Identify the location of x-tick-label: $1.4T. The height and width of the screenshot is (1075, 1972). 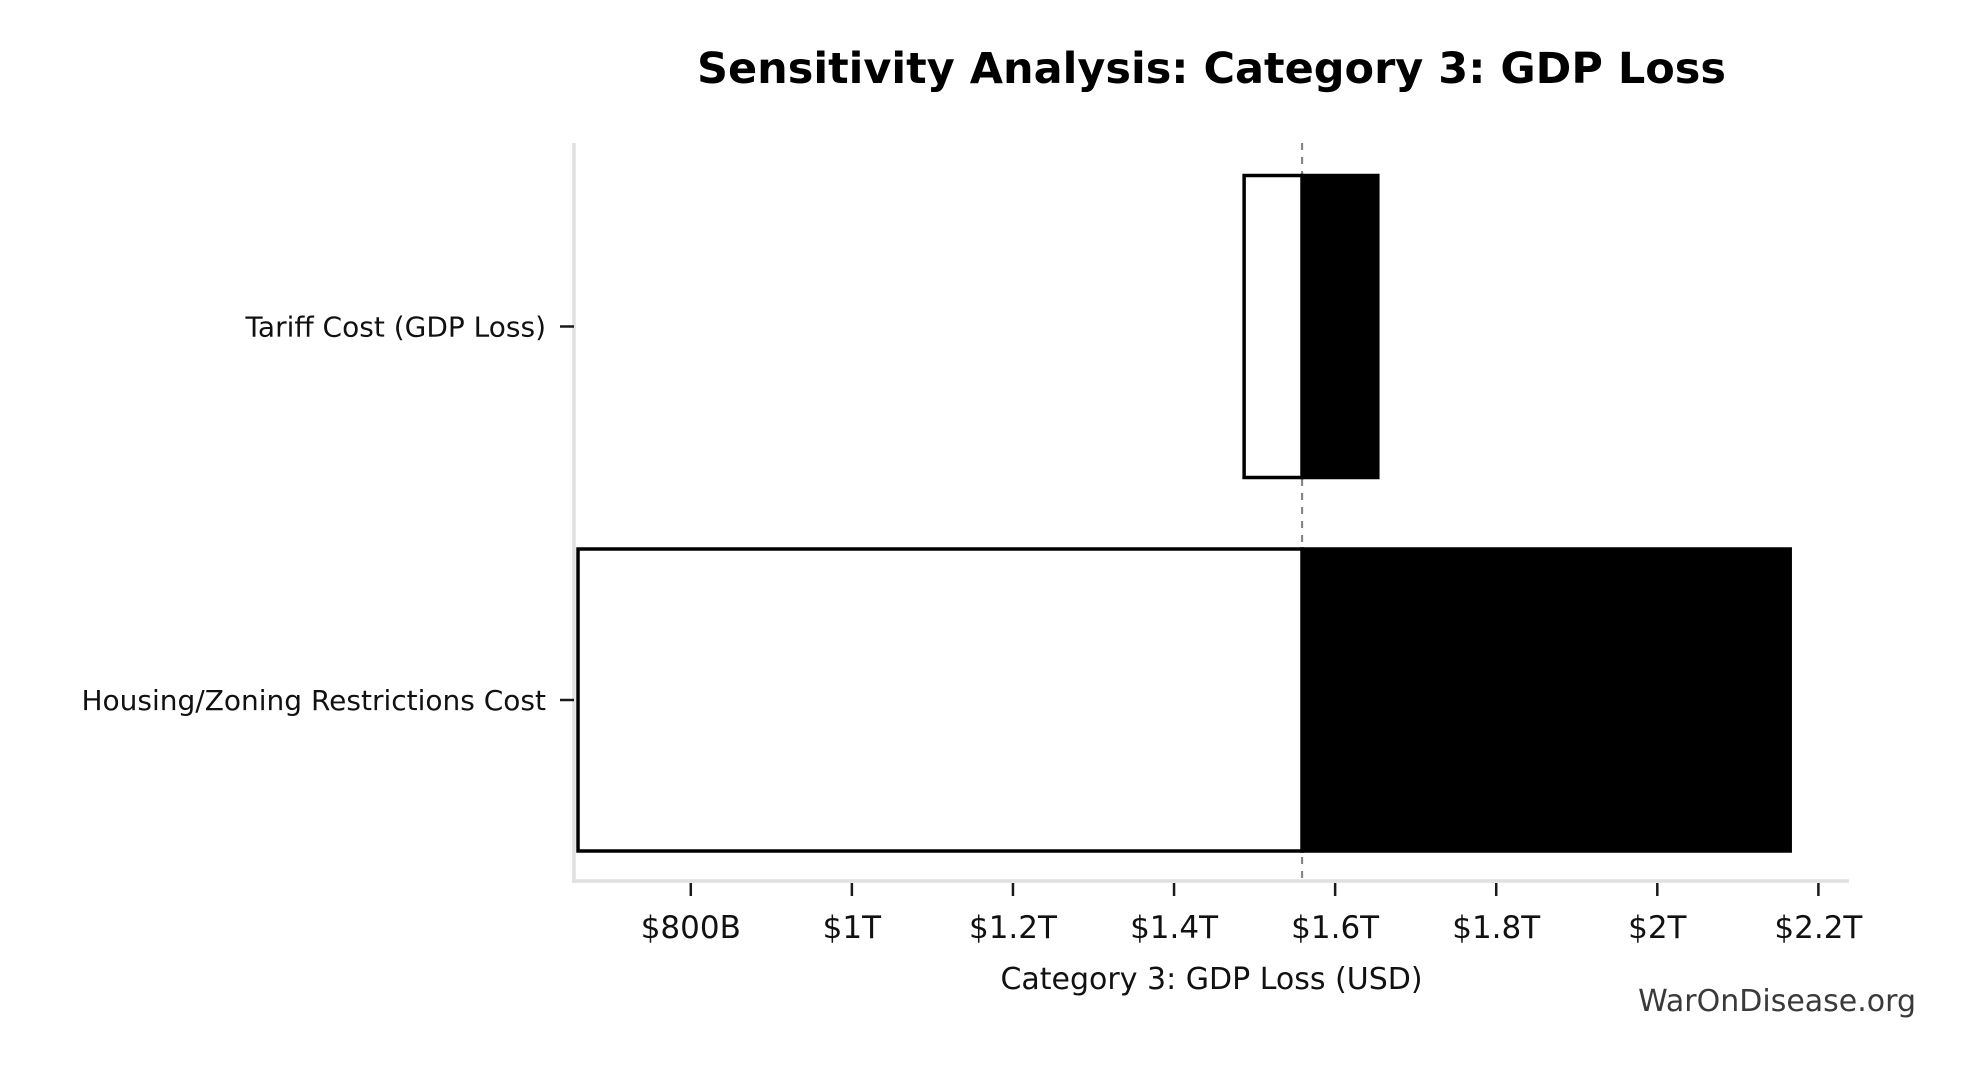
(1174, 928).